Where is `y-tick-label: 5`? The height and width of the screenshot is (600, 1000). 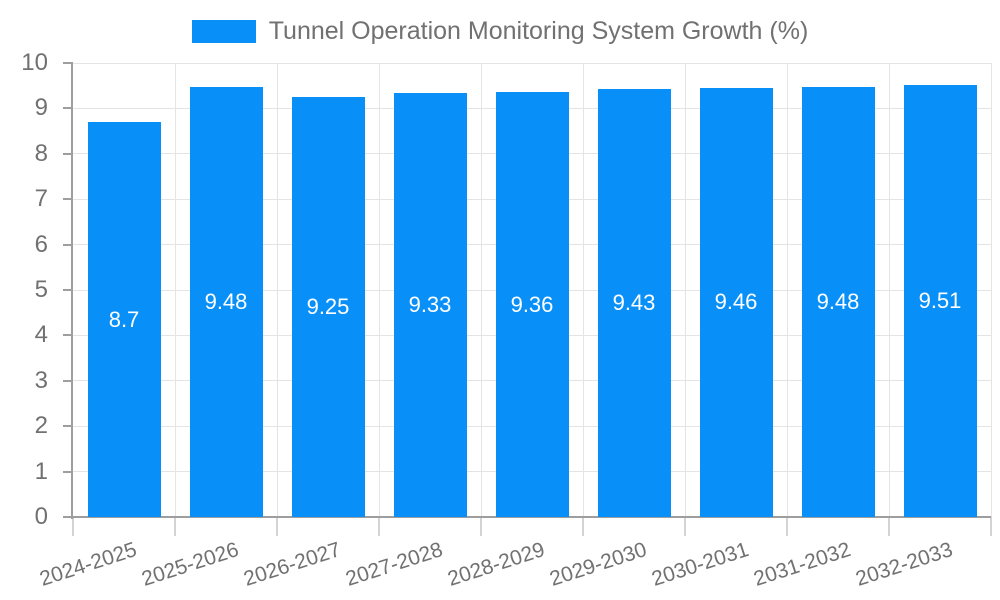 y-tick-label: 5 is located at coordinates (41, 289).